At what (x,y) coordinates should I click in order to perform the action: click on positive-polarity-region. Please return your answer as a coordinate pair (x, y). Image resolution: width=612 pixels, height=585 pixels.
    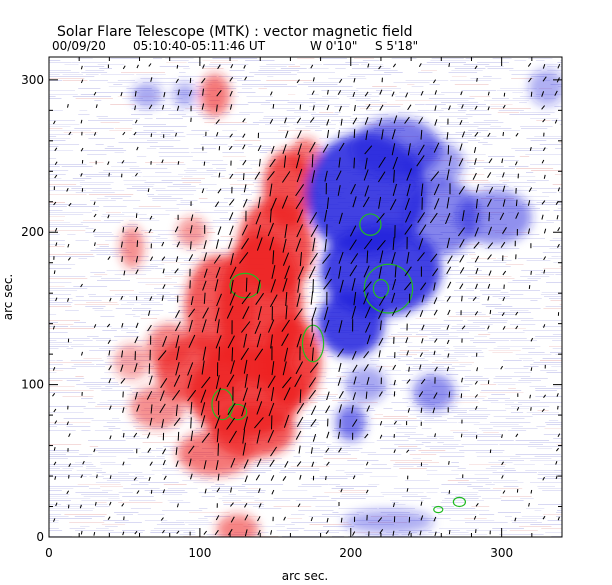
    Looking at the image, I should click on (132, 362).